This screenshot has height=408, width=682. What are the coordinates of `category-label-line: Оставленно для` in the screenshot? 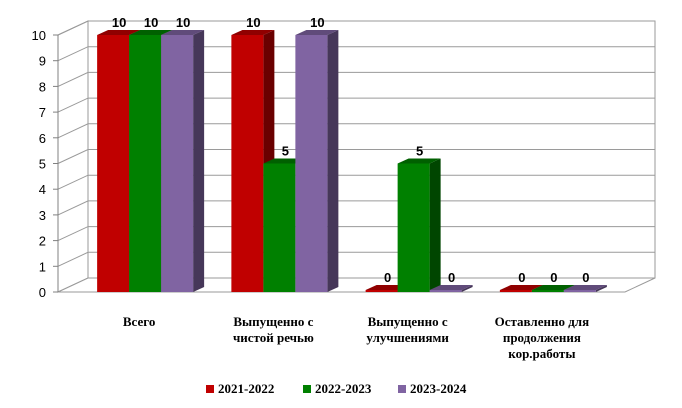 It's located at (542, 321).